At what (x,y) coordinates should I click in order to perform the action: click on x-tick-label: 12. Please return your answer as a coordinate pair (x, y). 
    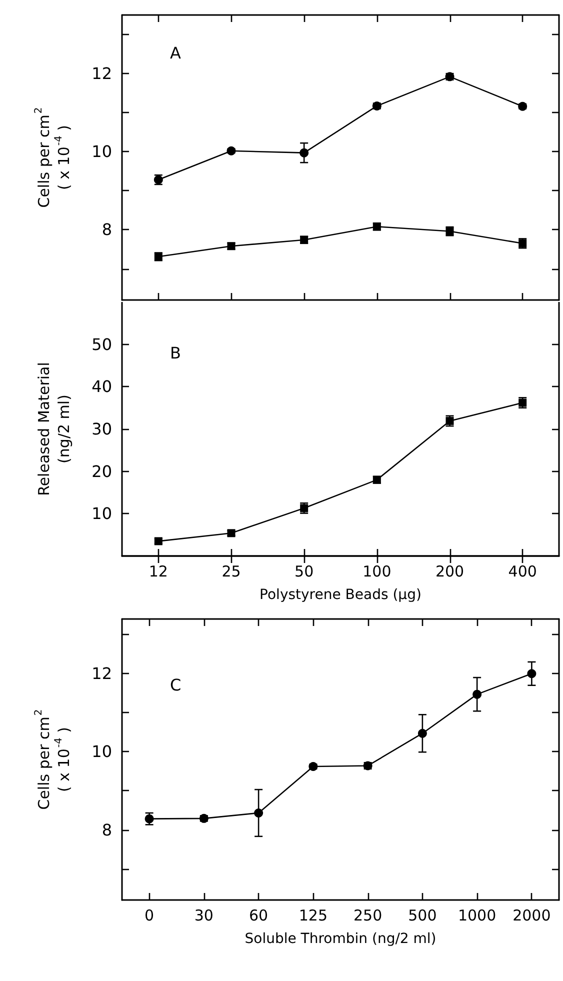
    Looking at the image, I should click on (158, 571).